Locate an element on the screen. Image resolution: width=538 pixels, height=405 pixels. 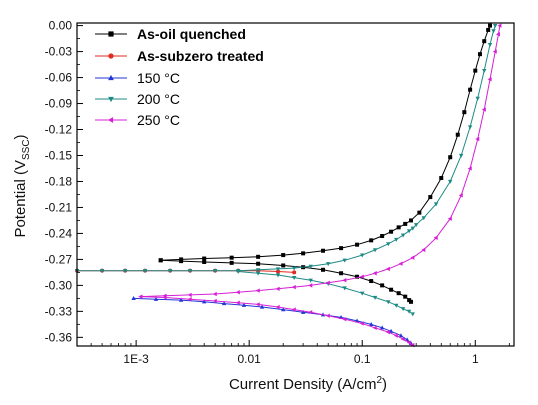
x-tick-label: 1E-3 is located at coordinates (136, 359).